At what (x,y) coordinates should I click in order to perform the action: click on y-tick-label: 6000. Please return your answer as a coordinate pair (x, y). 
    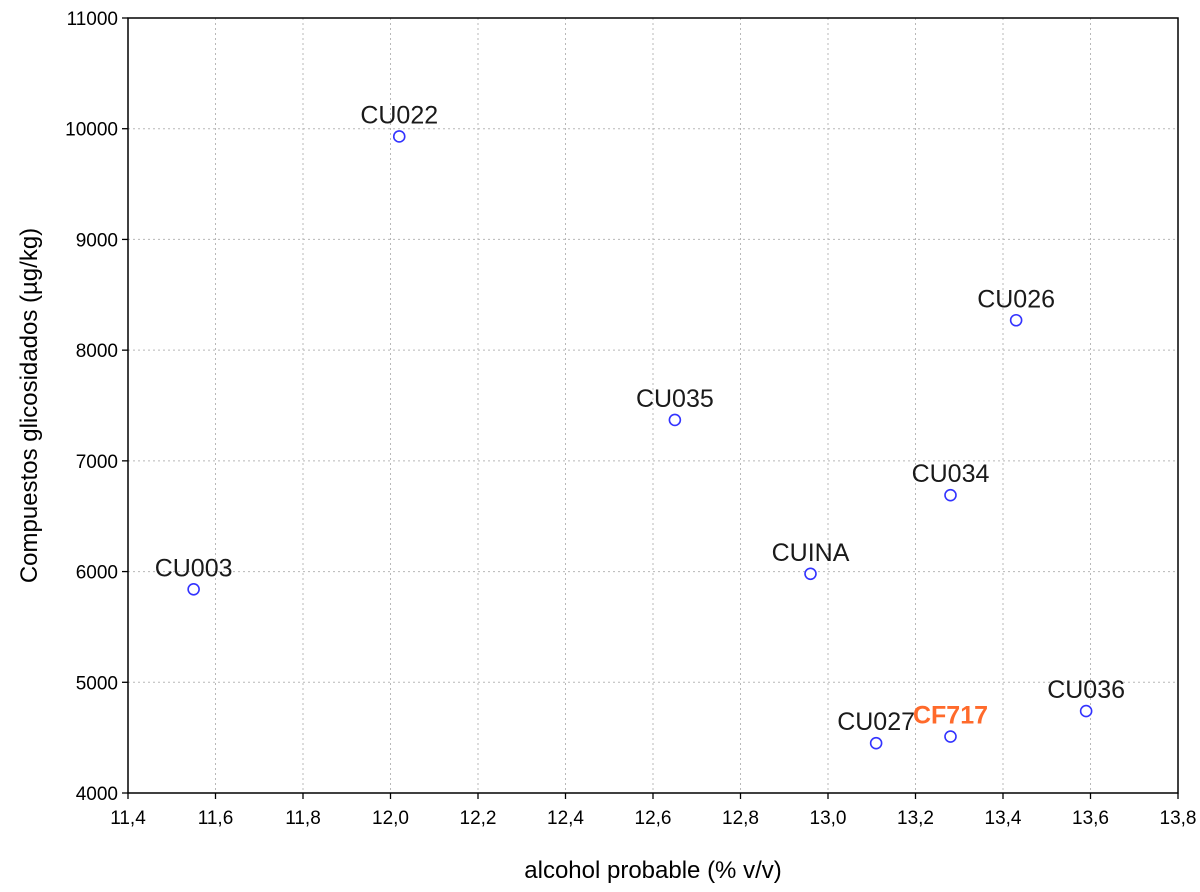
    Looking at the image, I should click on (97, 573).